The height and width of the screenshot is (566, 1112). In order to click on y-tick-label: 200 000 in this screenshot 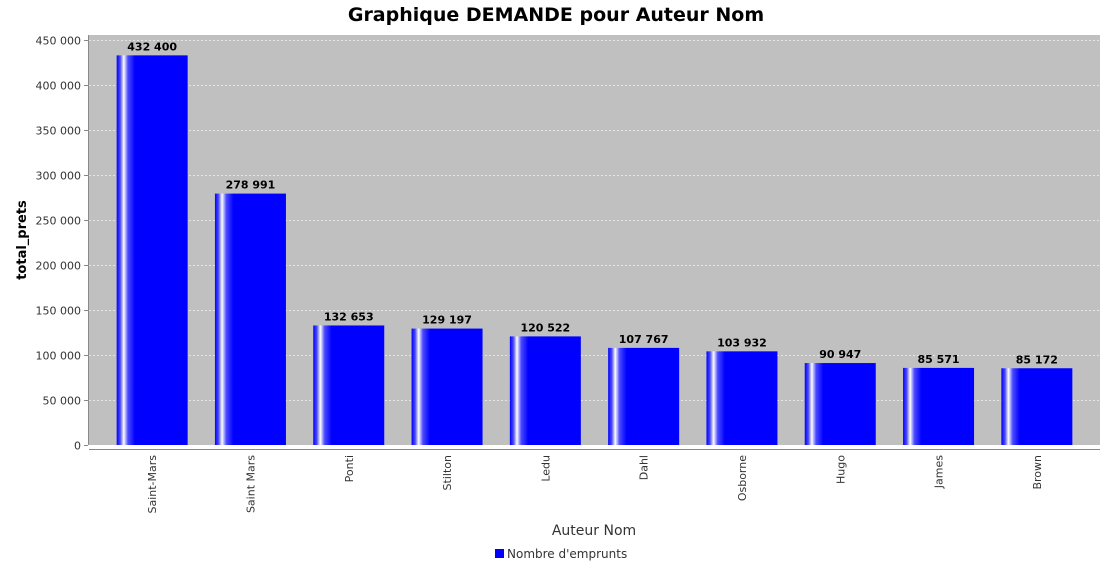, I will do `click(59, 266)`.